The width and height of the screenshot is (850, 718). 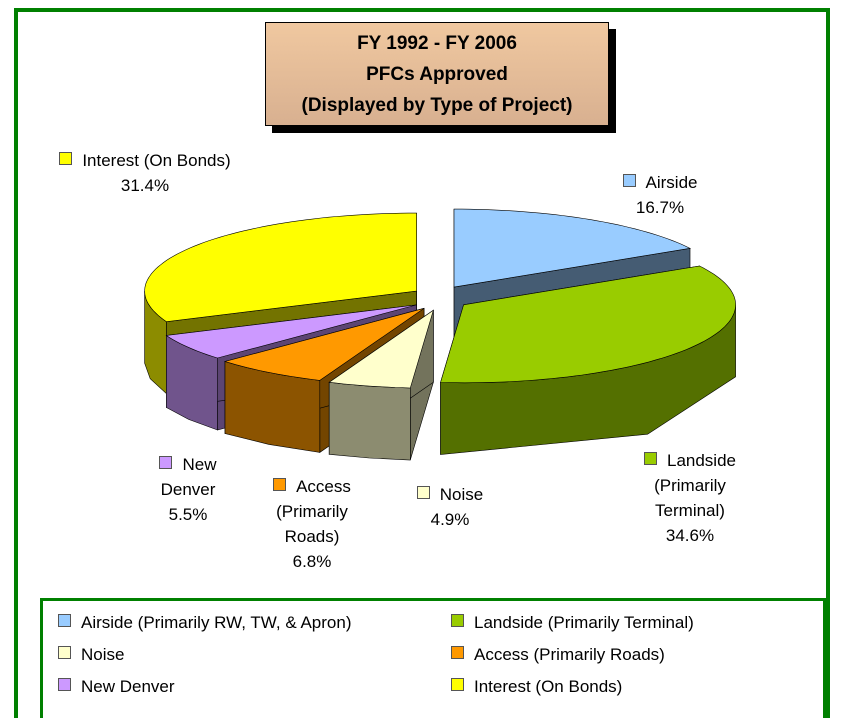 I want to click on data-label: New Denver 5.5%, so click(x=188, y=489).